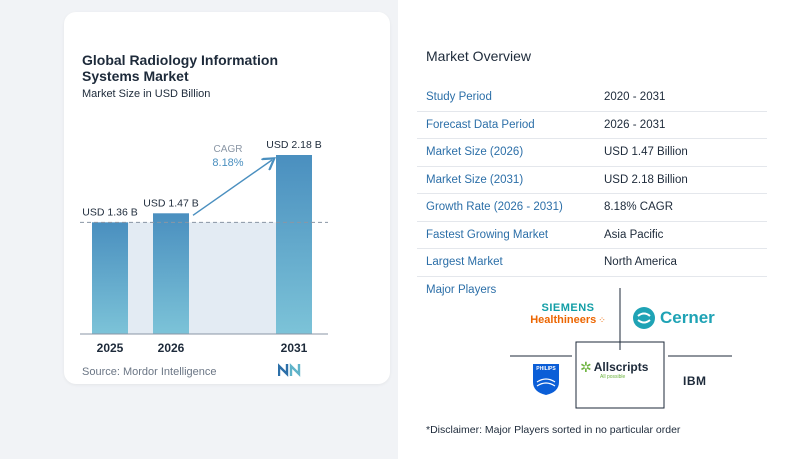 The height and width of the screenshot is (459, 800). What do you see at coordinates (510, 180) in the screenshot?
I see `row-key: Market Size (2031)` at bounding box center [510, 180].